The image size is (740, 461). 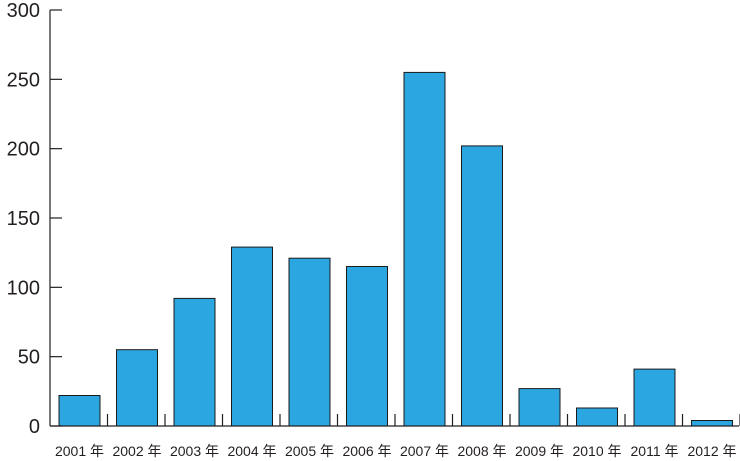 What do you see at coordinates (251, 451) in the screenshot?
I see `x-tick-label: 2004 年` at bounding box center [251, 451].